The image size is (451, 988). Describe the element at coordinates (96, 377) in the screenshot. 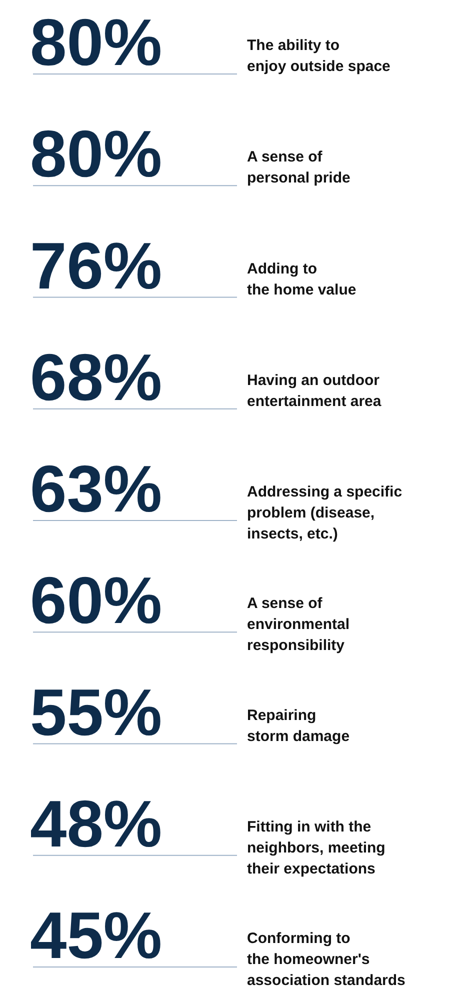

I see `data-label: 68%` at that location.